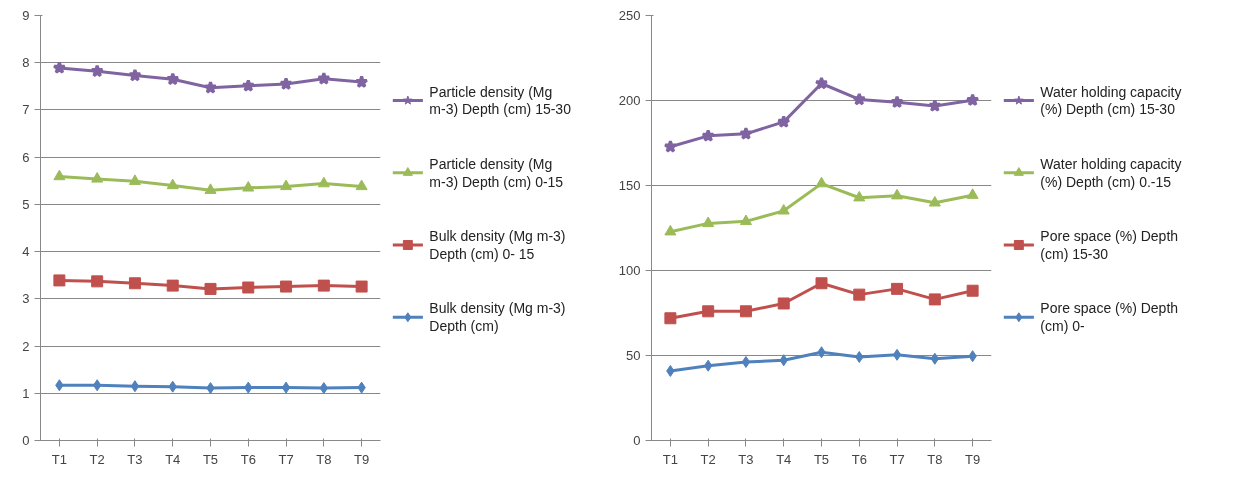 The image size is (1243, 497). I want to click on y-tick-label: 50, so click(633, 355).